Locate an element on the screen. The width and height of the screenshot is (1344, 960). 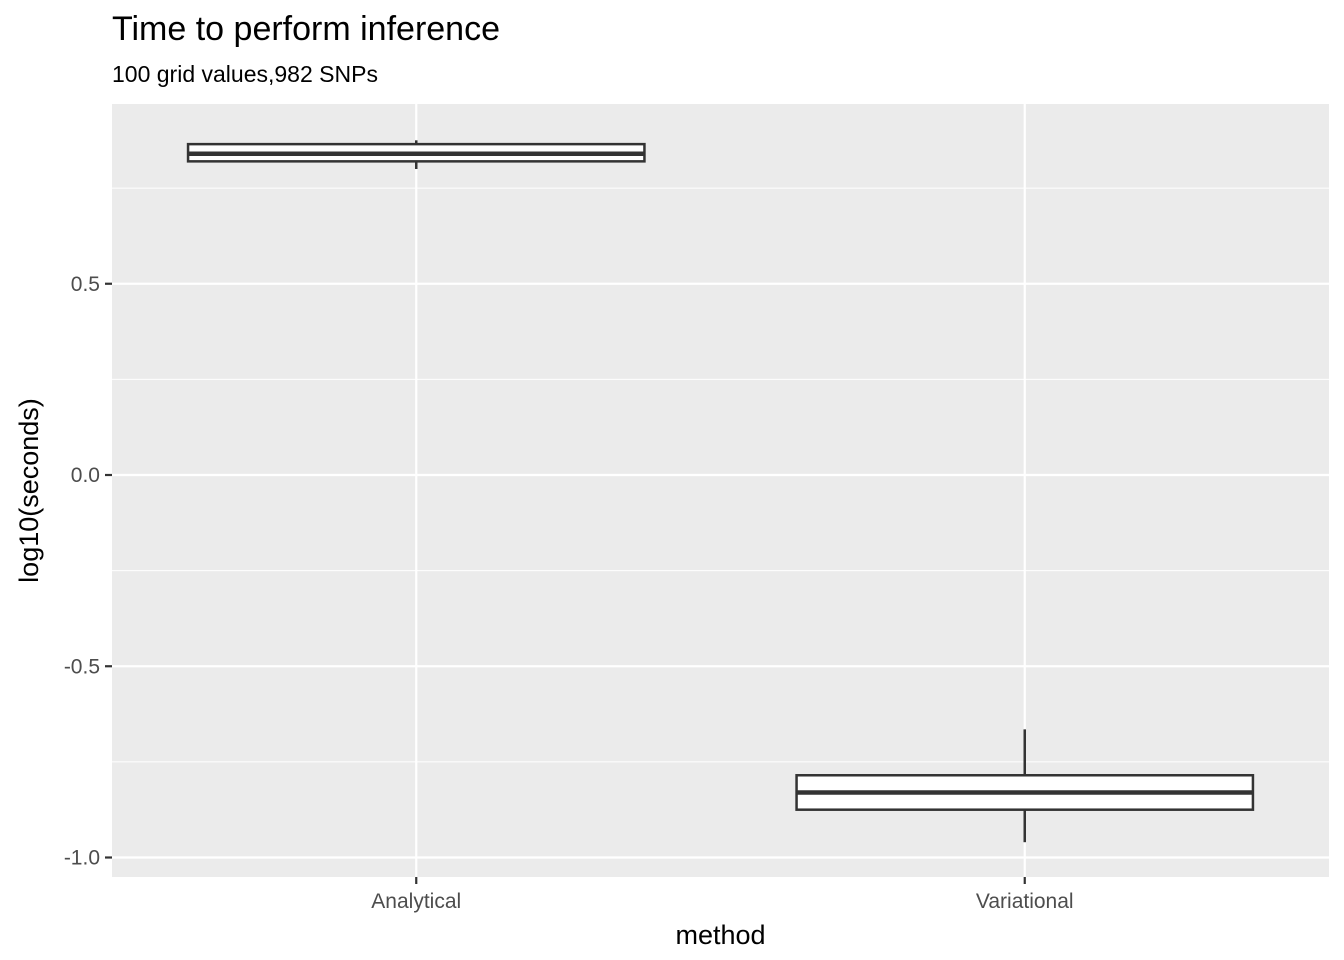
x-tick-label: Analytical is located at coordinates (416, 901).